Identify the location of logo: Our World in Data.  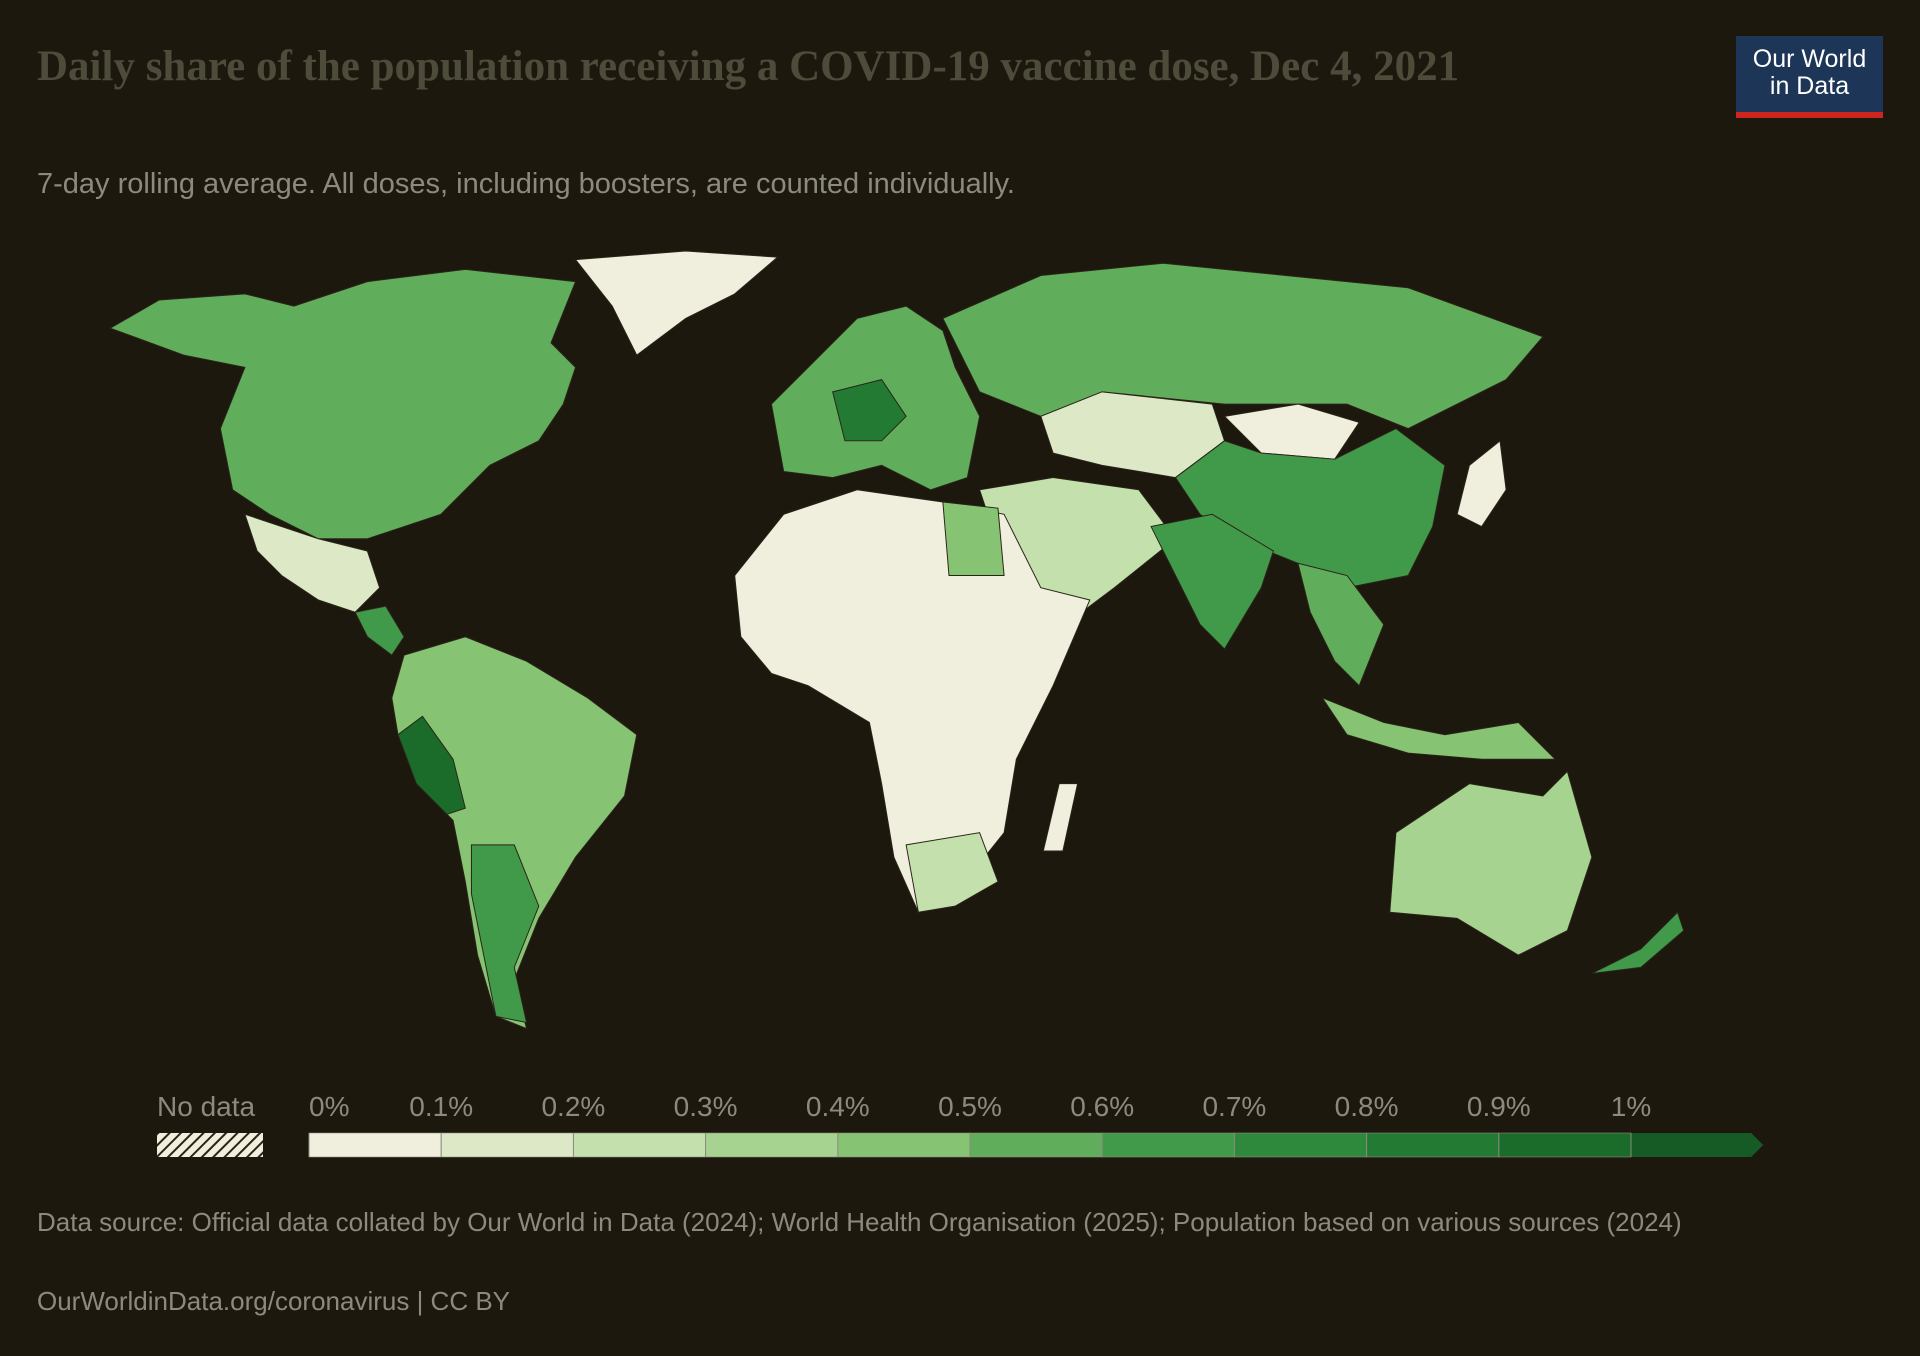
(1809, 77).